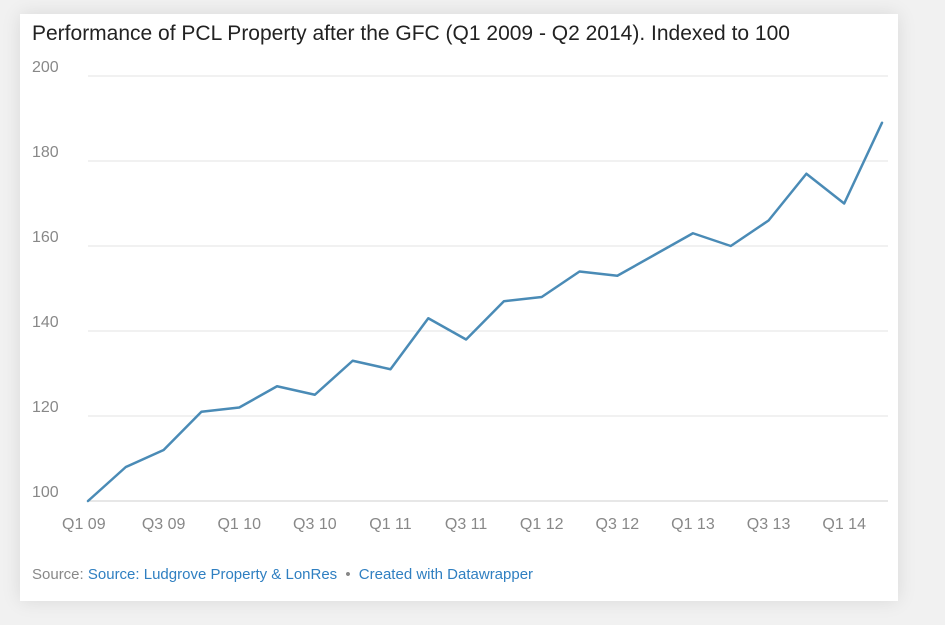 The image size is (945, 625). What do you see at coordinates (618, 524) in the screenshot?
I see `x-tick-label: Q3 12` at bounding box center [618, 524].